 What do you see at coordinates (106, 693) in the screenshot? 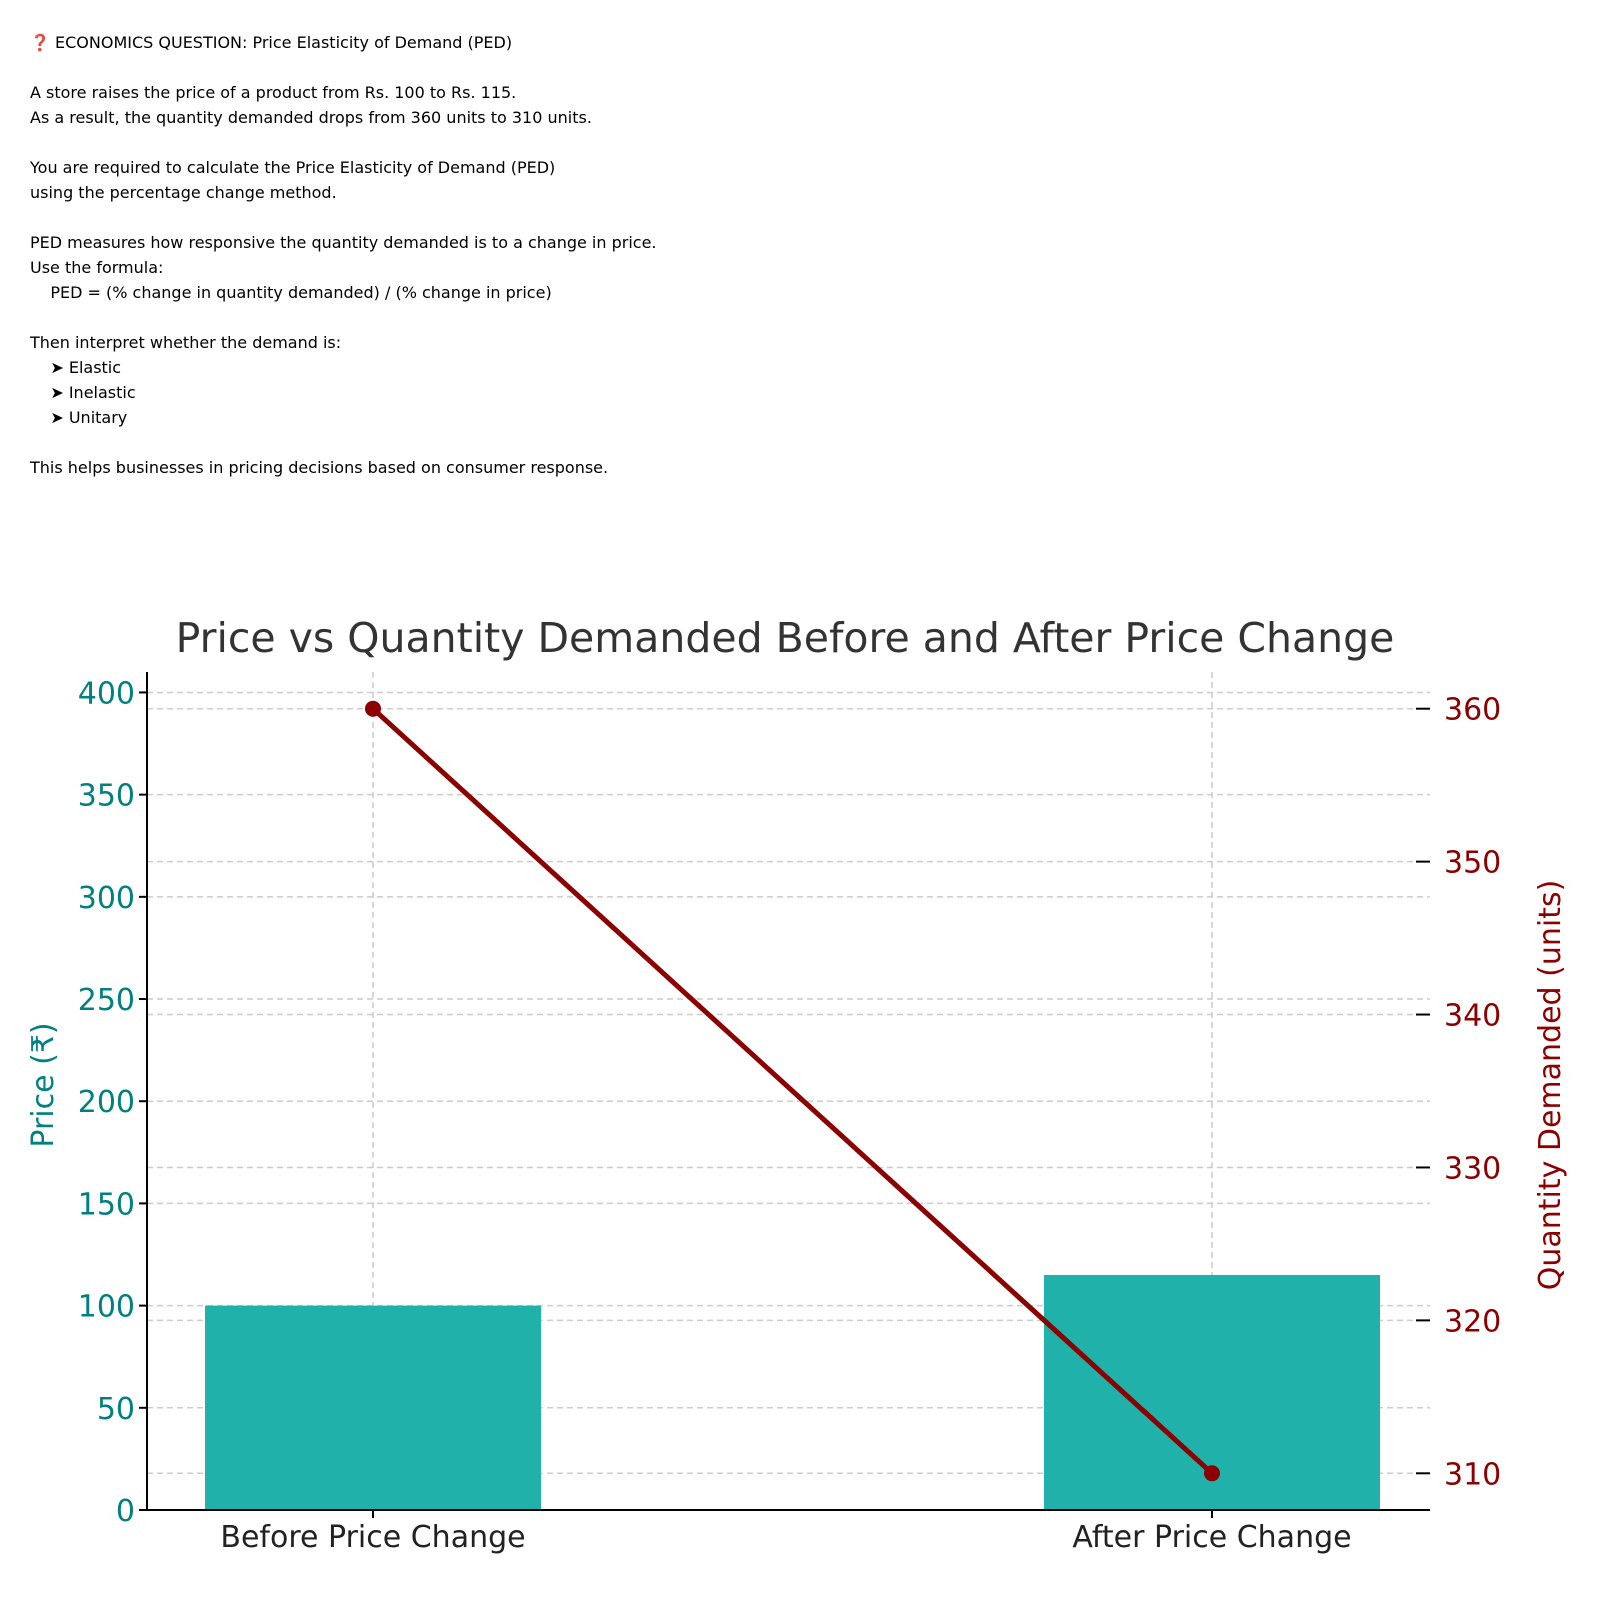
I see `y-tick-label-left: 400` at bounding box center [106, 693].